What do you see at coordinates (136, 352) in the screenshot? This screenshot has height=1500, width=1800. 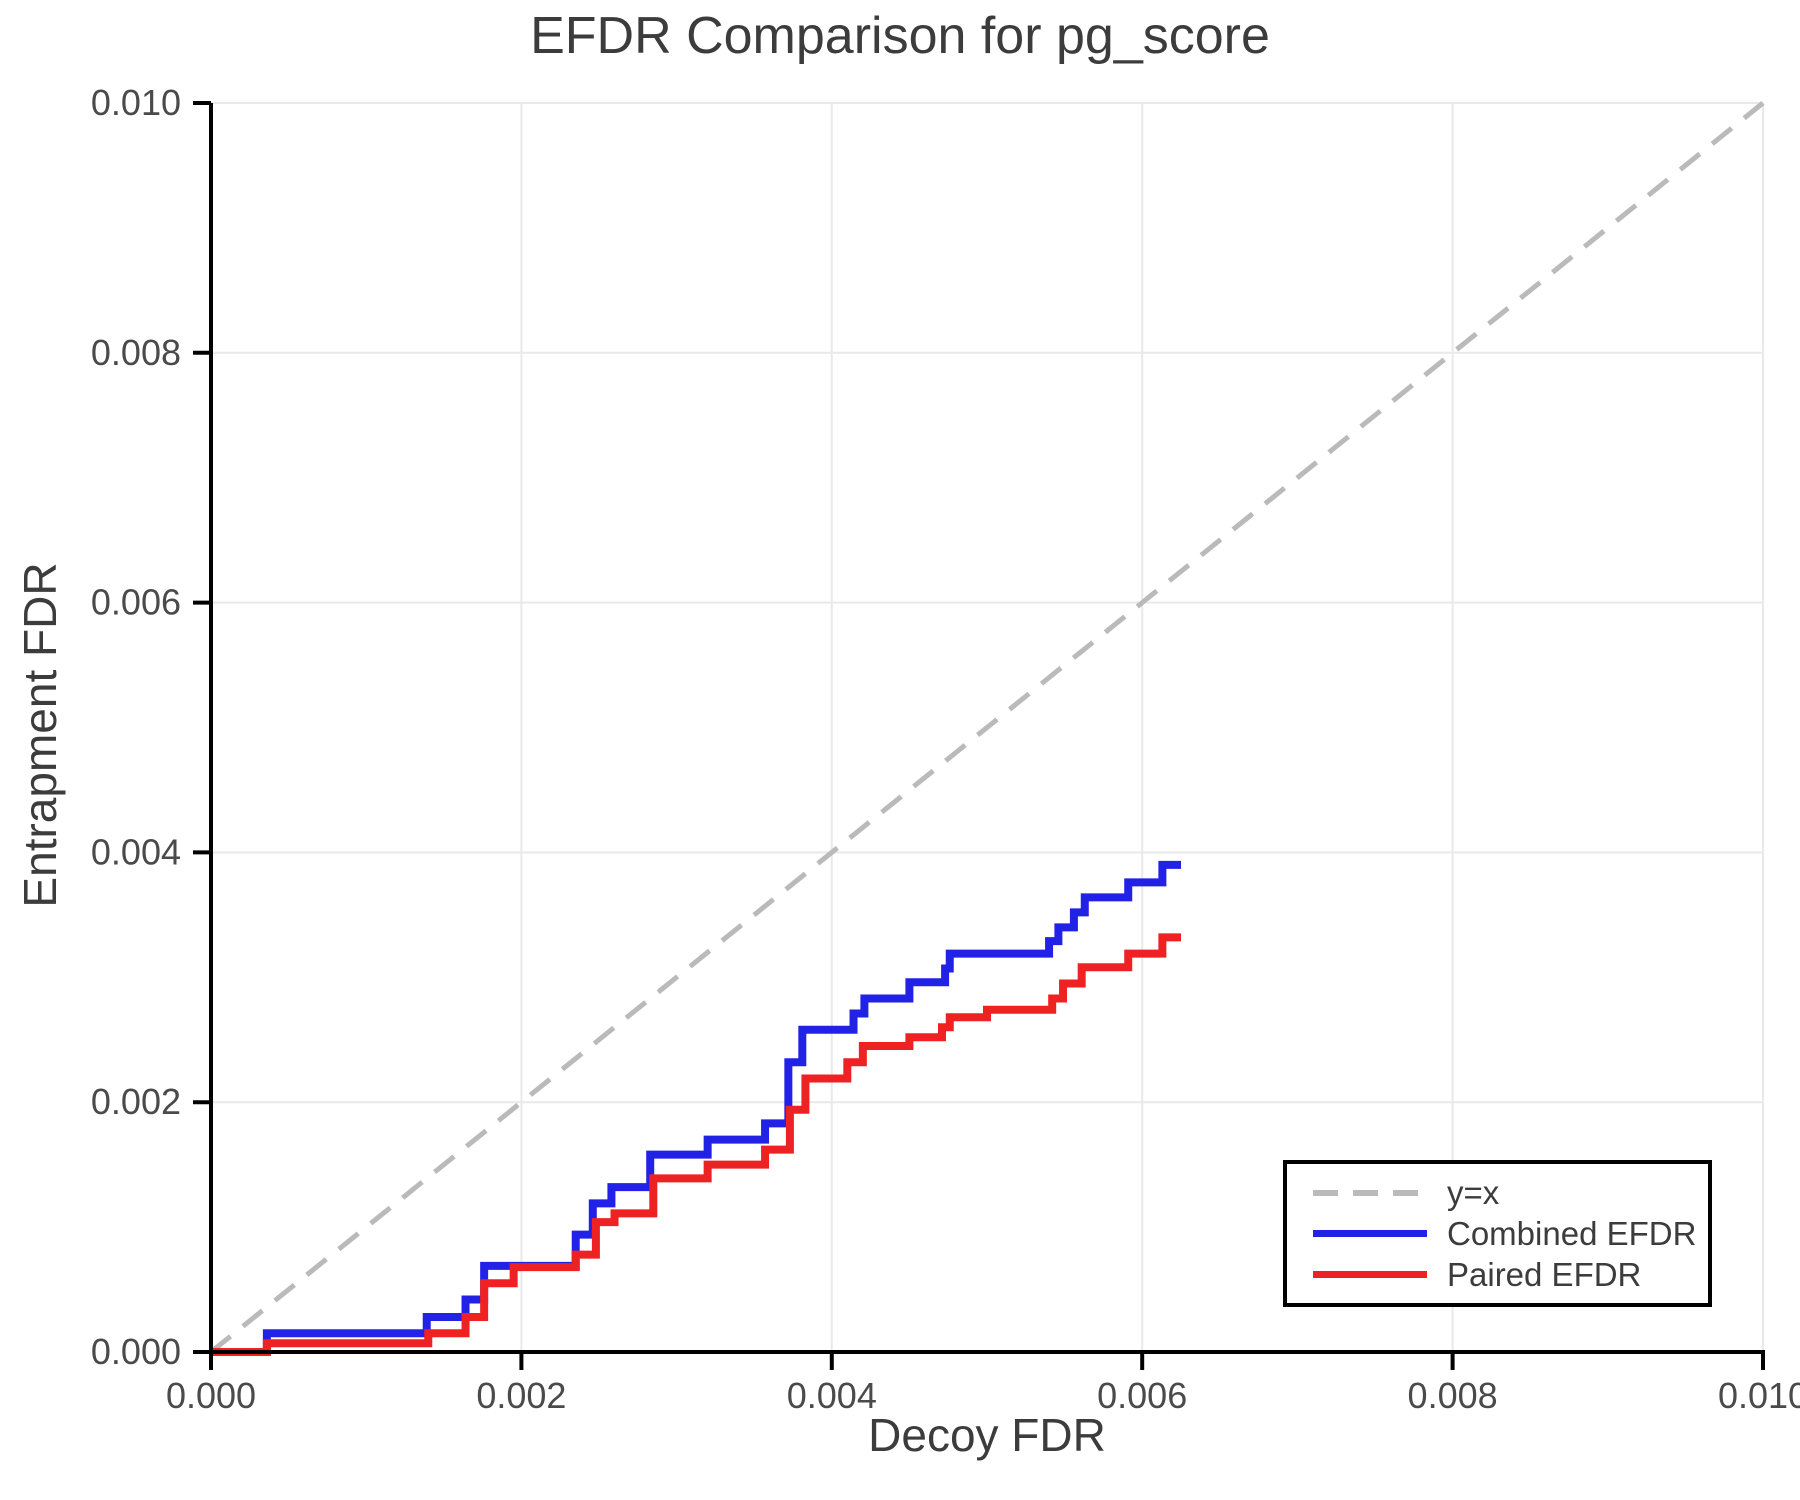 I see `y-tick-label: 0.008` at bounding box center [136, 352].